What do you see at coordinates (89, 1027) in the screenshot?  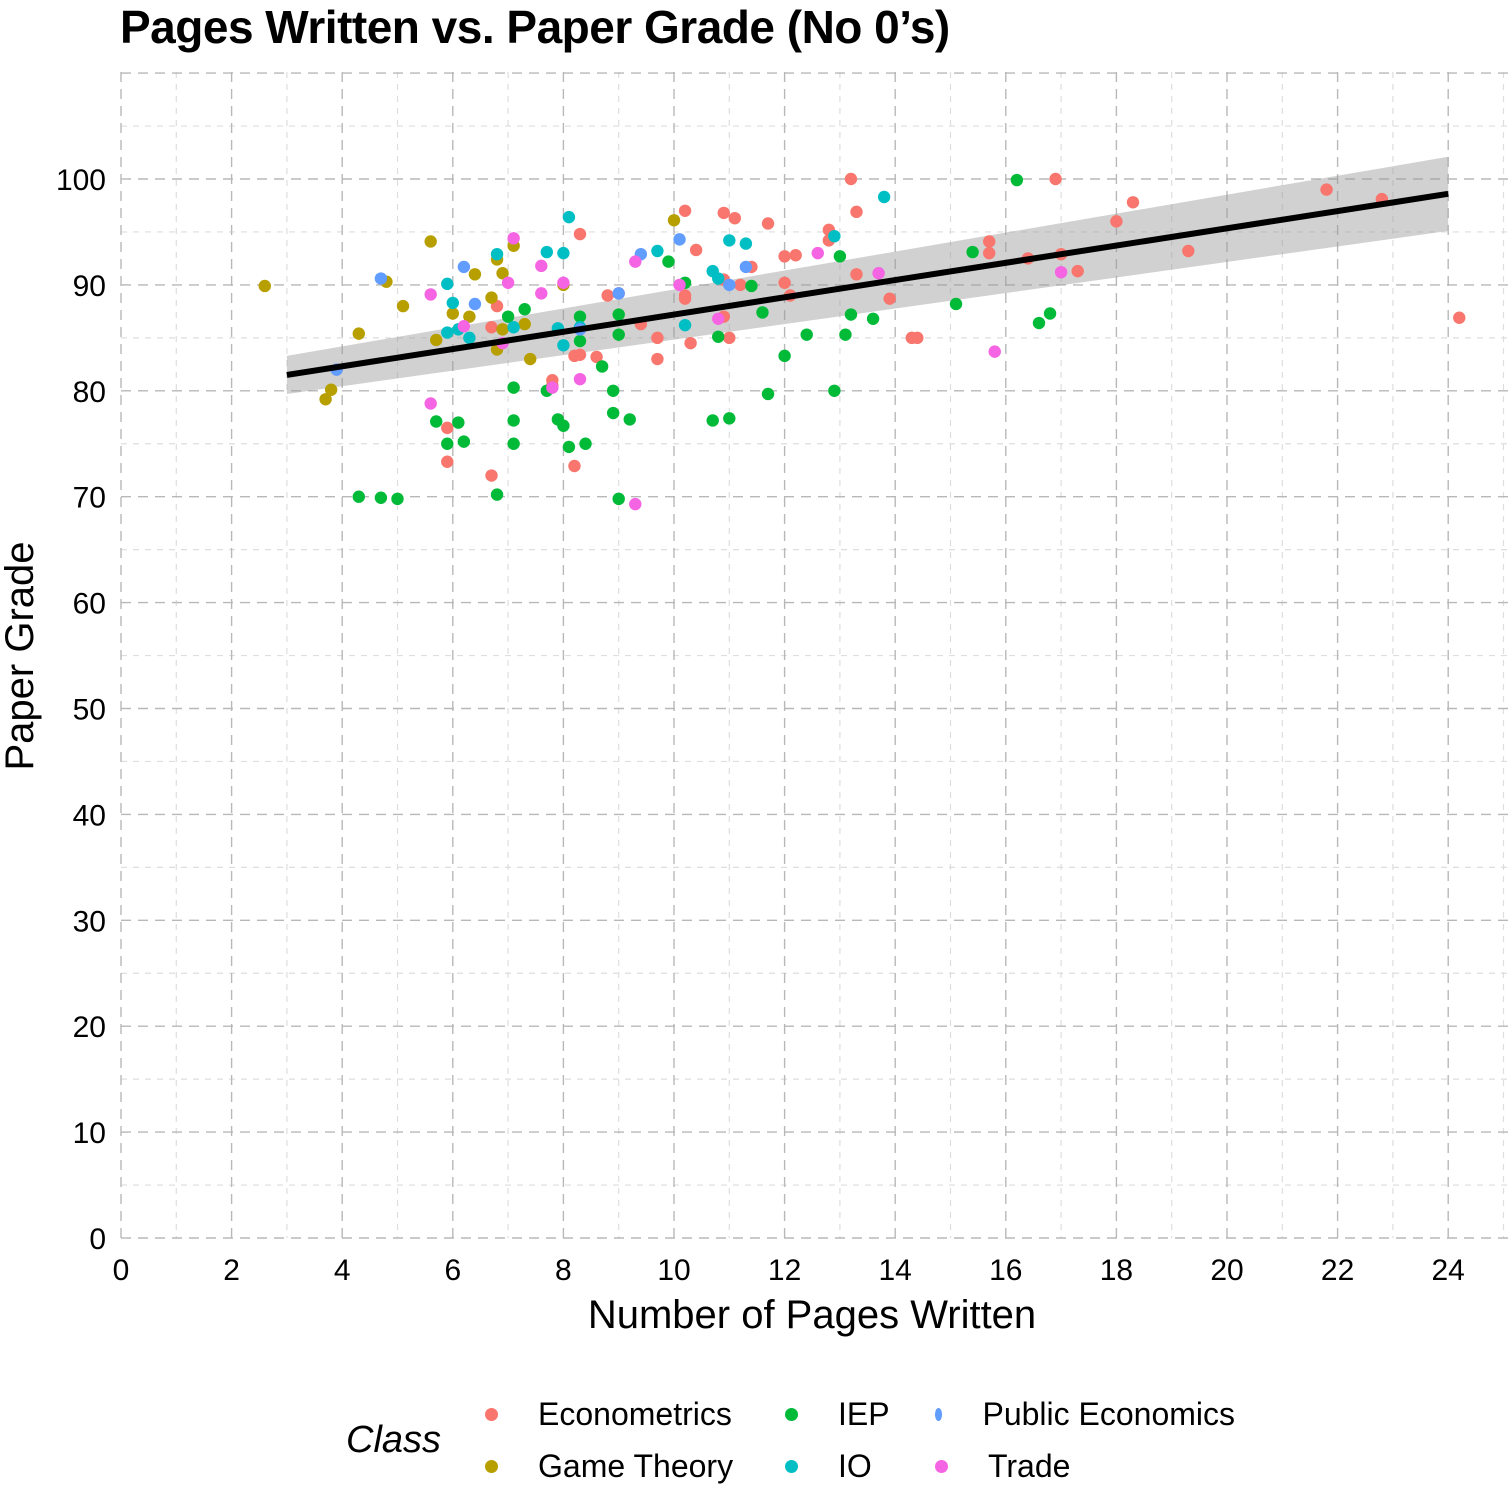 I see `y-tick-label: 20` at bounding box center [89, 1027].